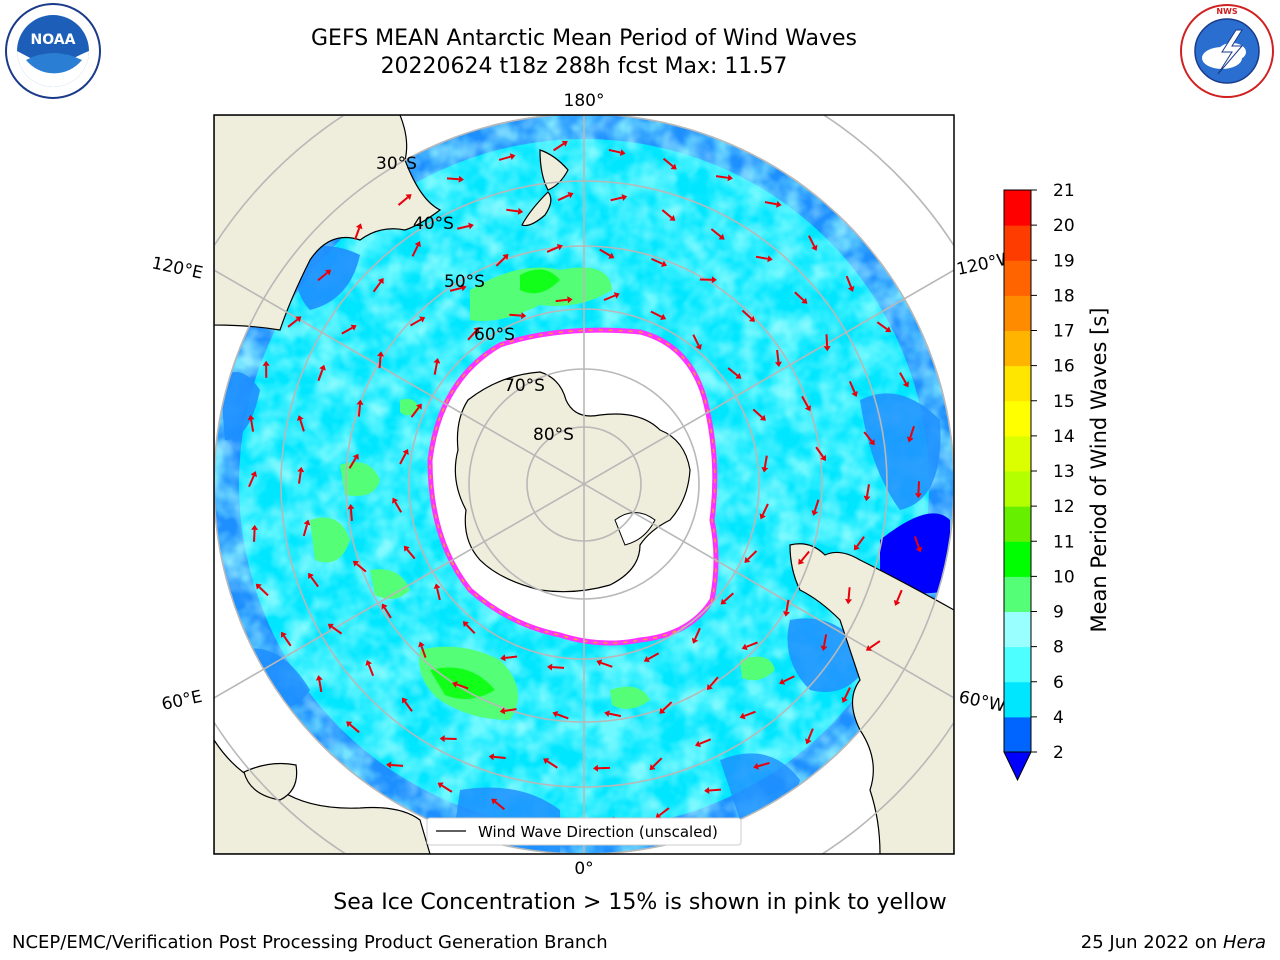 Image resolution: width=1280 pixels, height=960 pixels. What do you see at coordinates (584, 101) in the screenshot?
I see `lon-label-180: 180°` at bounding box center [584, 101].